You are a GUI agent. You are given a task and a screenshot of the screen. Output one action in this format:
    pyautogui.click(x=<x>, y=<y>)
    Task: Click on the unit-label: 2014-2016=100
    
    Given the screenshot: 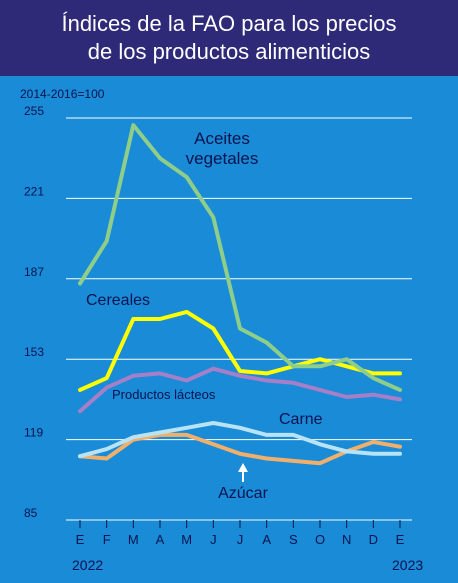 What is the action you would take?
    pyautogui.click(x=62, y=94)
    